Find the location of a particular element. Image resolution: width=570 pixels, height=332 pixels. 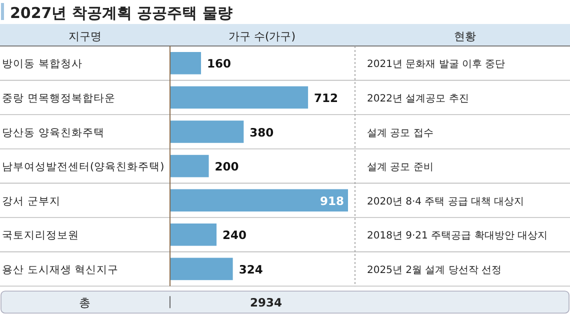

data-label: 324 is located at coordinates (250, 269).